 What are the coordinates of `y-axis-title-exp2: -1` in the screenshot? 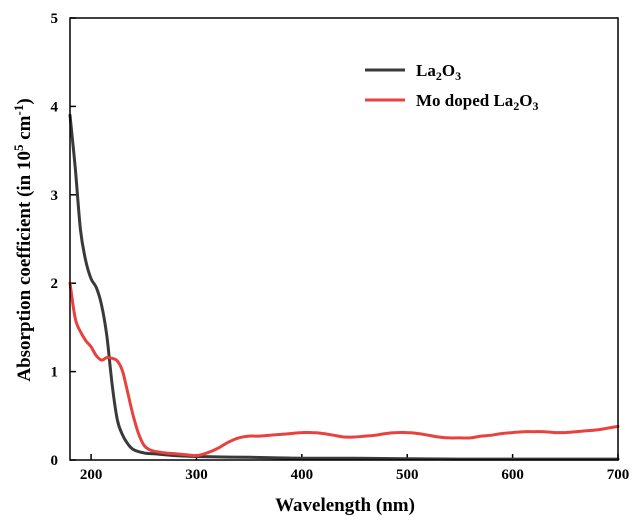 It's located at (18, 110).